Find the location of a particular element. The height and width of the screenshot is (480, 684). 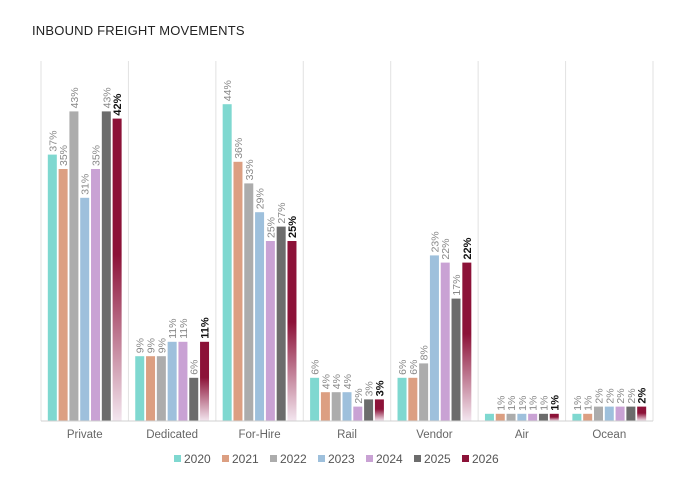

chart-title: INBOUND FREIGHT MOVEMENTS is located at coordinates (138, 30).